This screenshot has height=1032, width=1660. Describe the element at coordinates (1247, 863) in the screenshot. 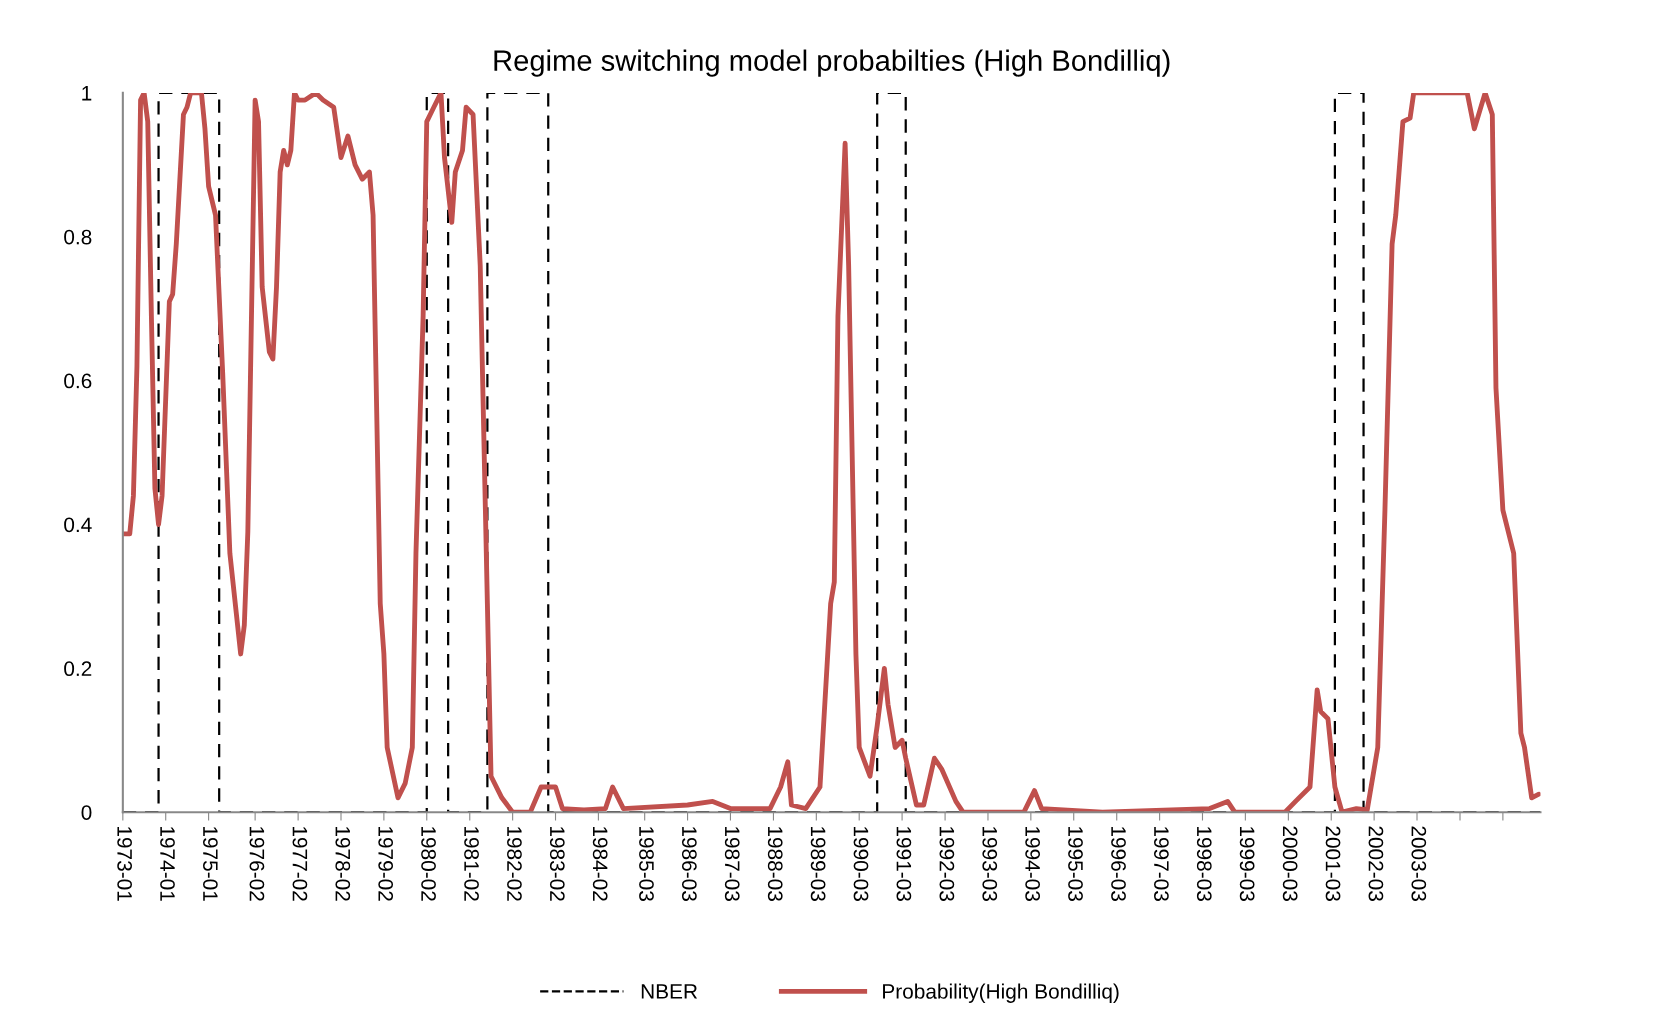

I see `x-tick-label: 1999-03` at that location.